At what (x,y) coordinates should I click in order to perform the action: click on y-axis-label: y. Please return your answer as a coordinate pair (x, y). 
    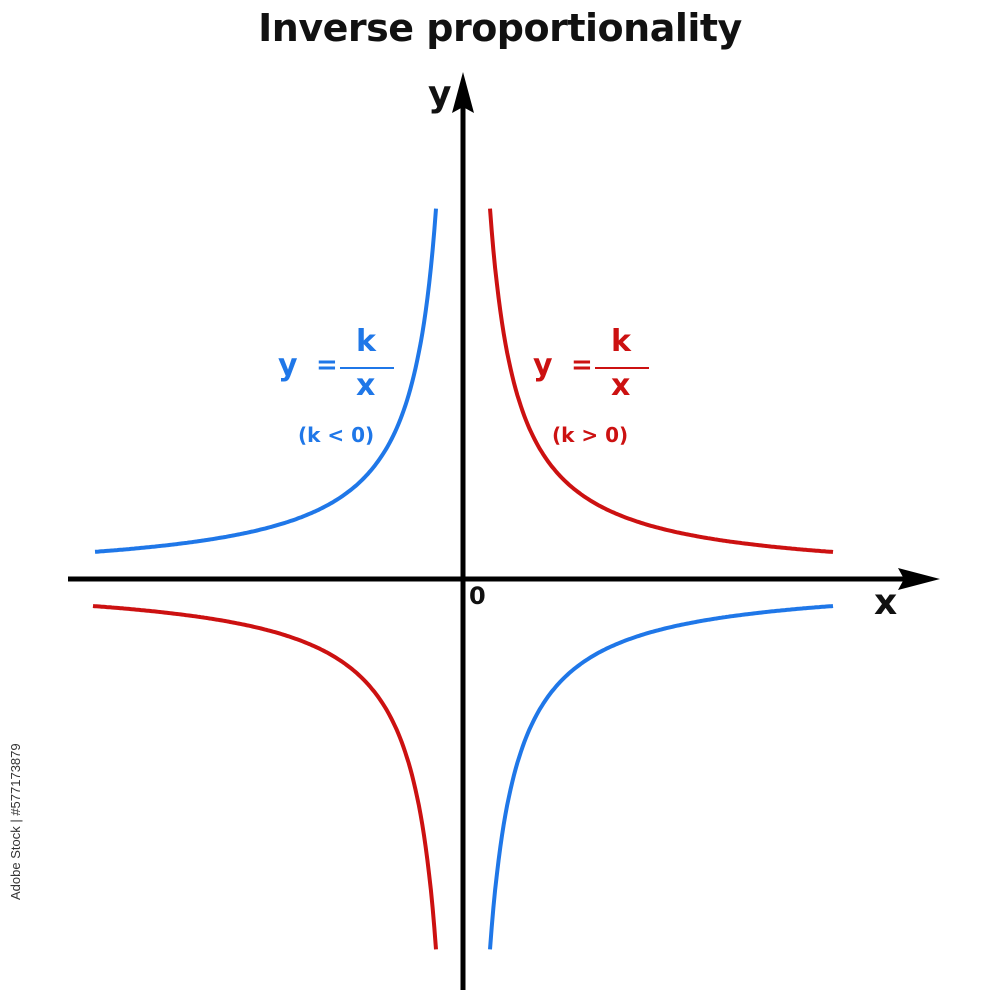
    Looking at the image, I should click on (440, 94).